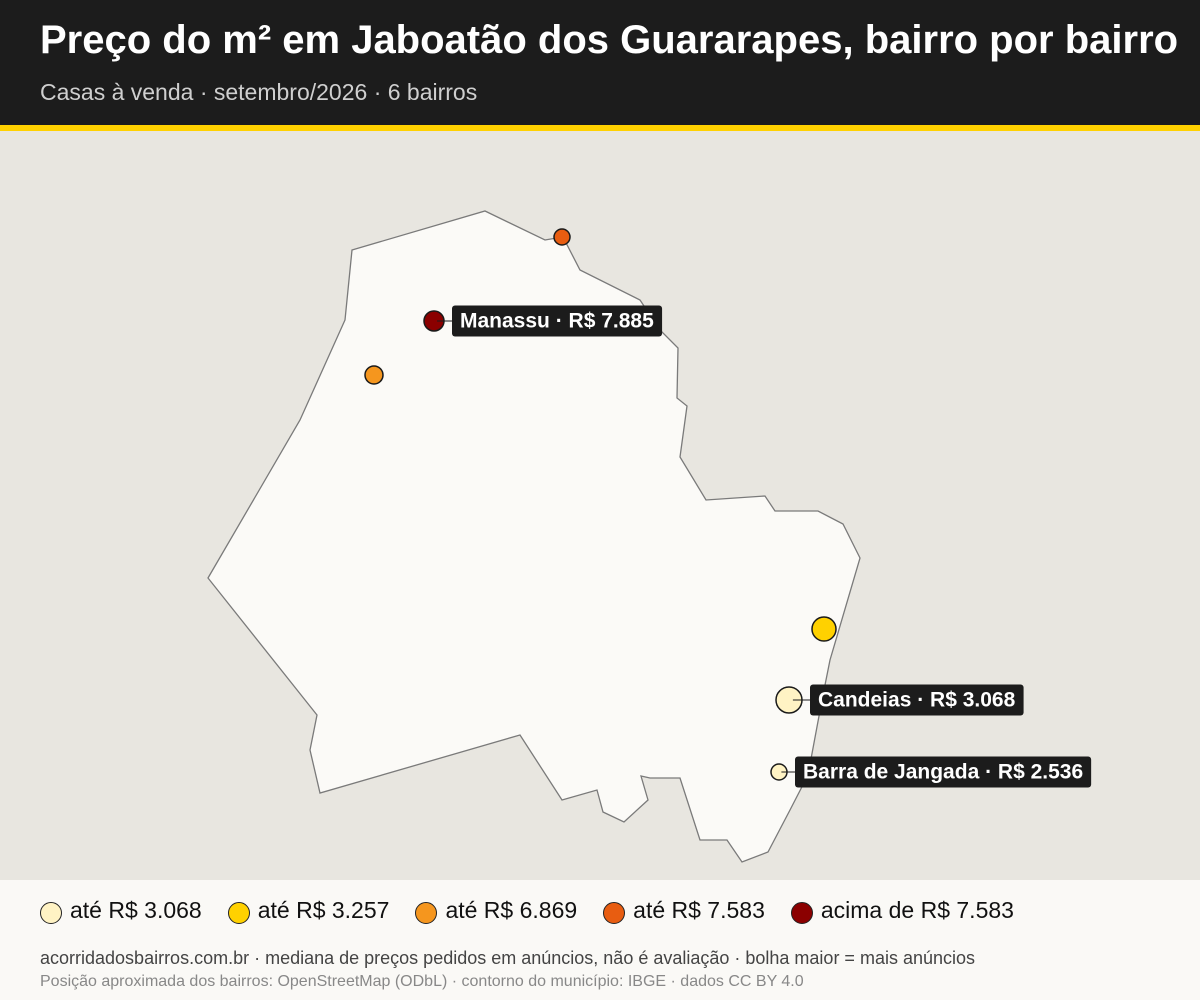 Image resolution: width=1200 pixels, height=1000 pixels. I want to click on legend-label: até R$ 6.869, so click(511, 910).